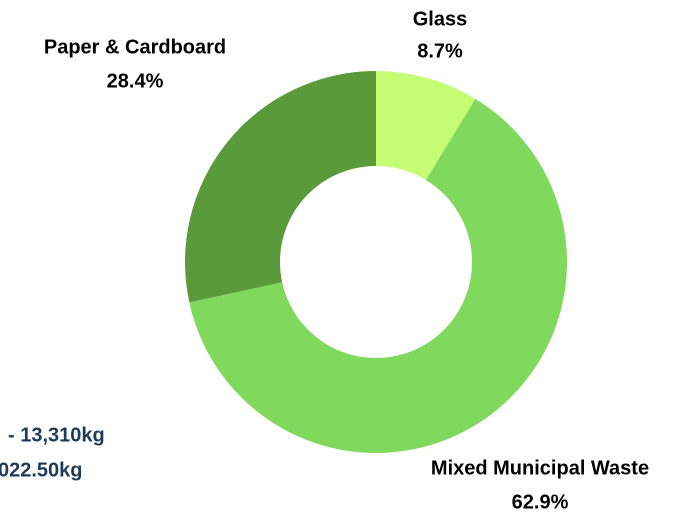  What do you see at coordinates (41, 470) in the screenshot?
I see `annotation: 022.50kg` at bounding box center [41, 470].